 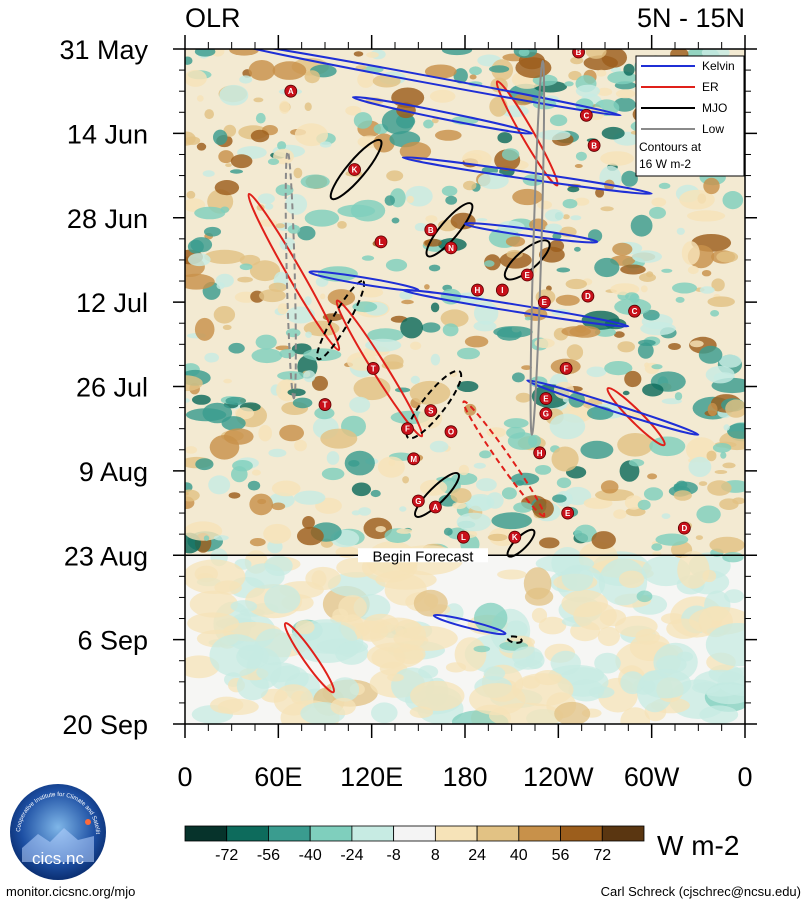 I want to click on storm-label: G, so click(x=546, y=414).